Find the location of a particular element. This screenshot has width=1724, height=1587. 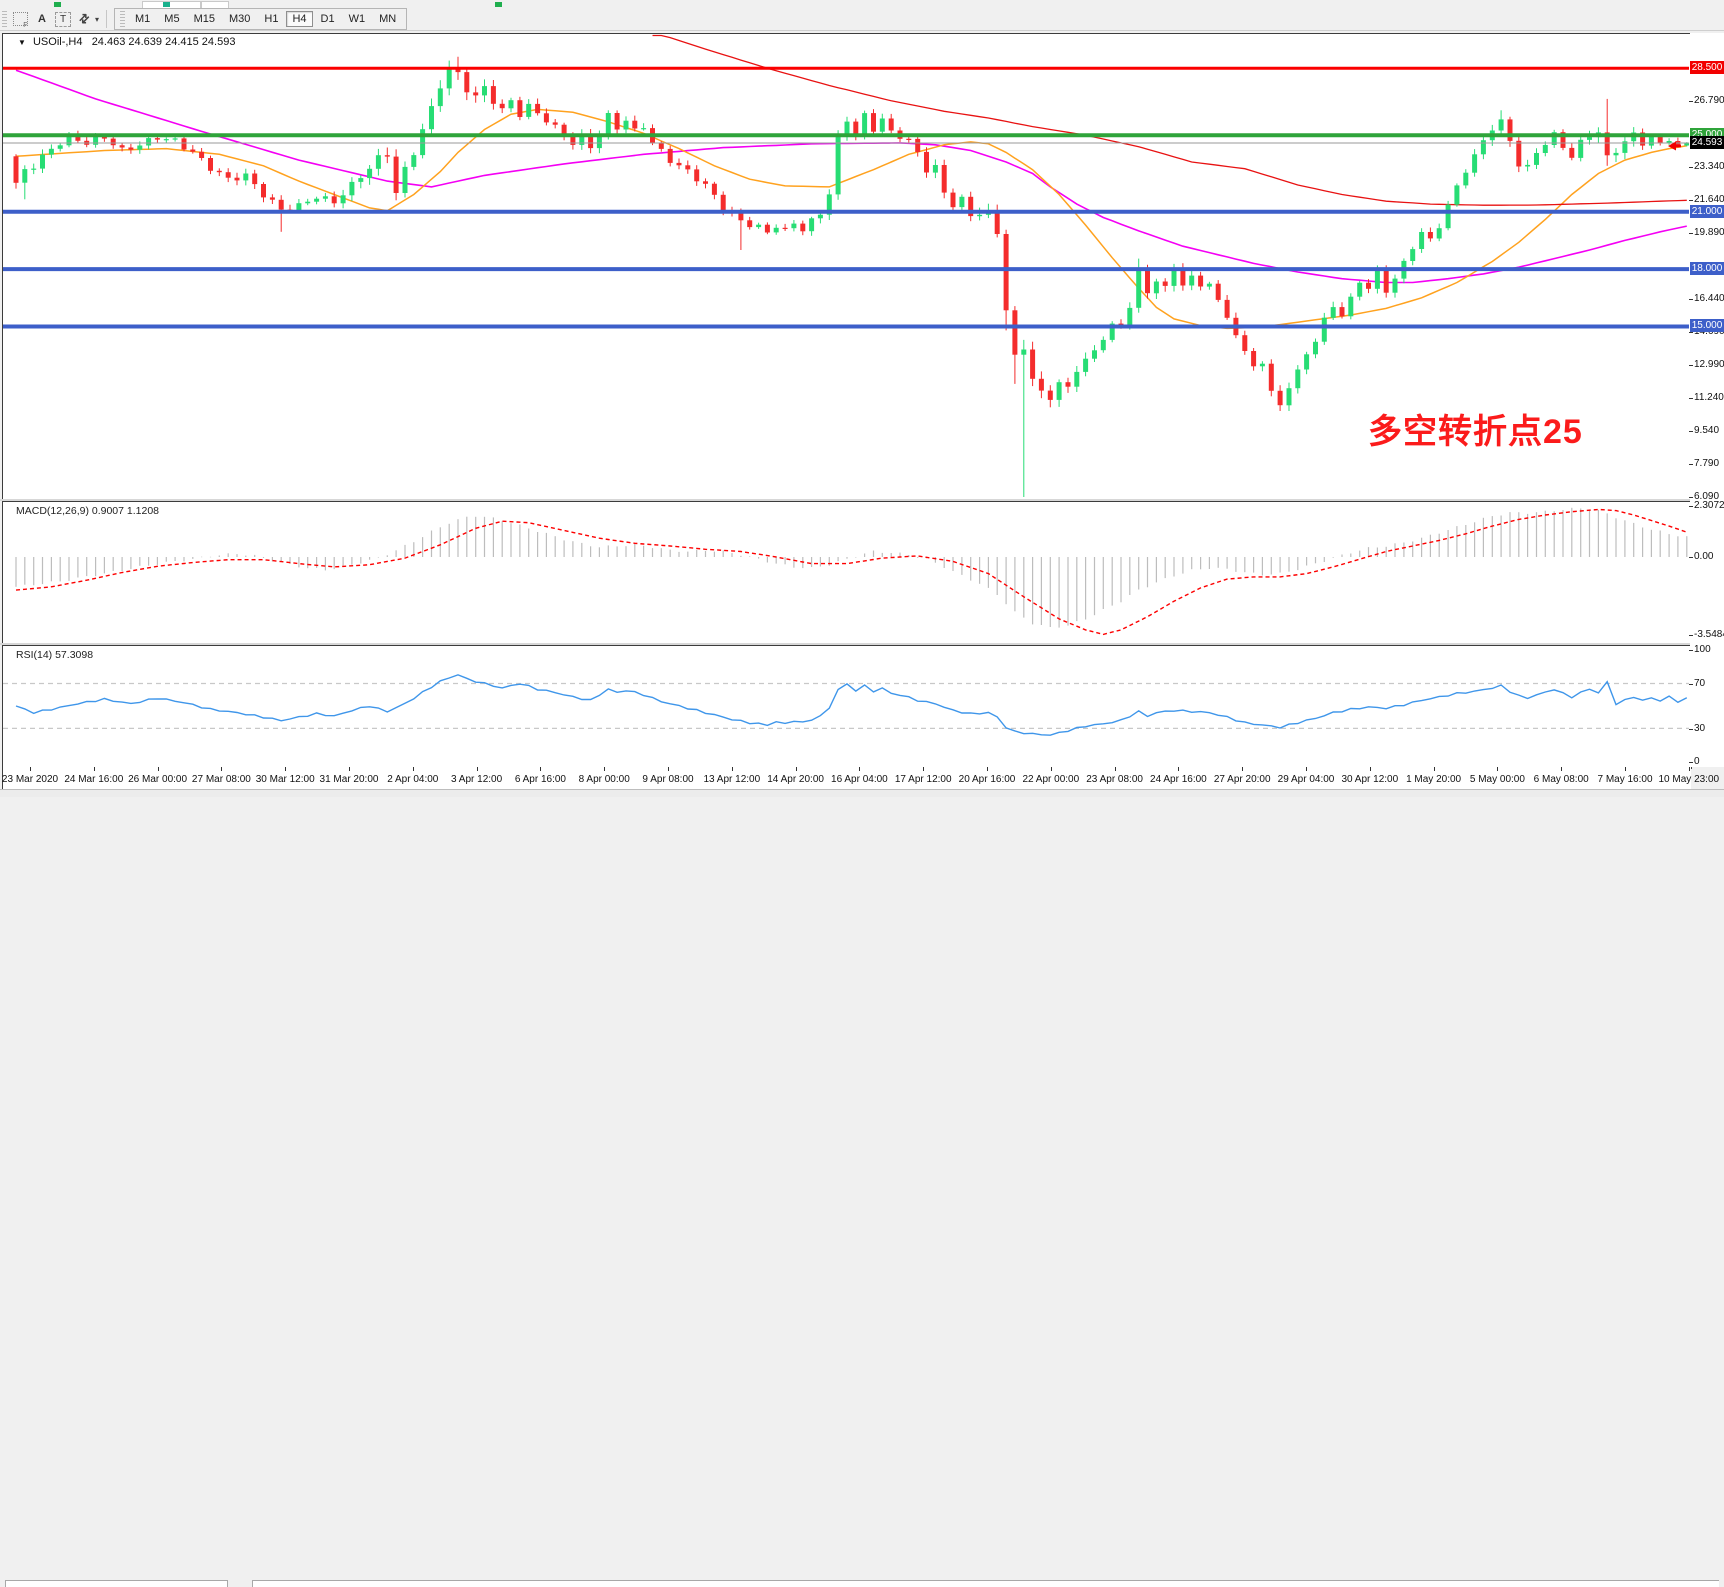

time-scale is located at coordinates (846, 778).